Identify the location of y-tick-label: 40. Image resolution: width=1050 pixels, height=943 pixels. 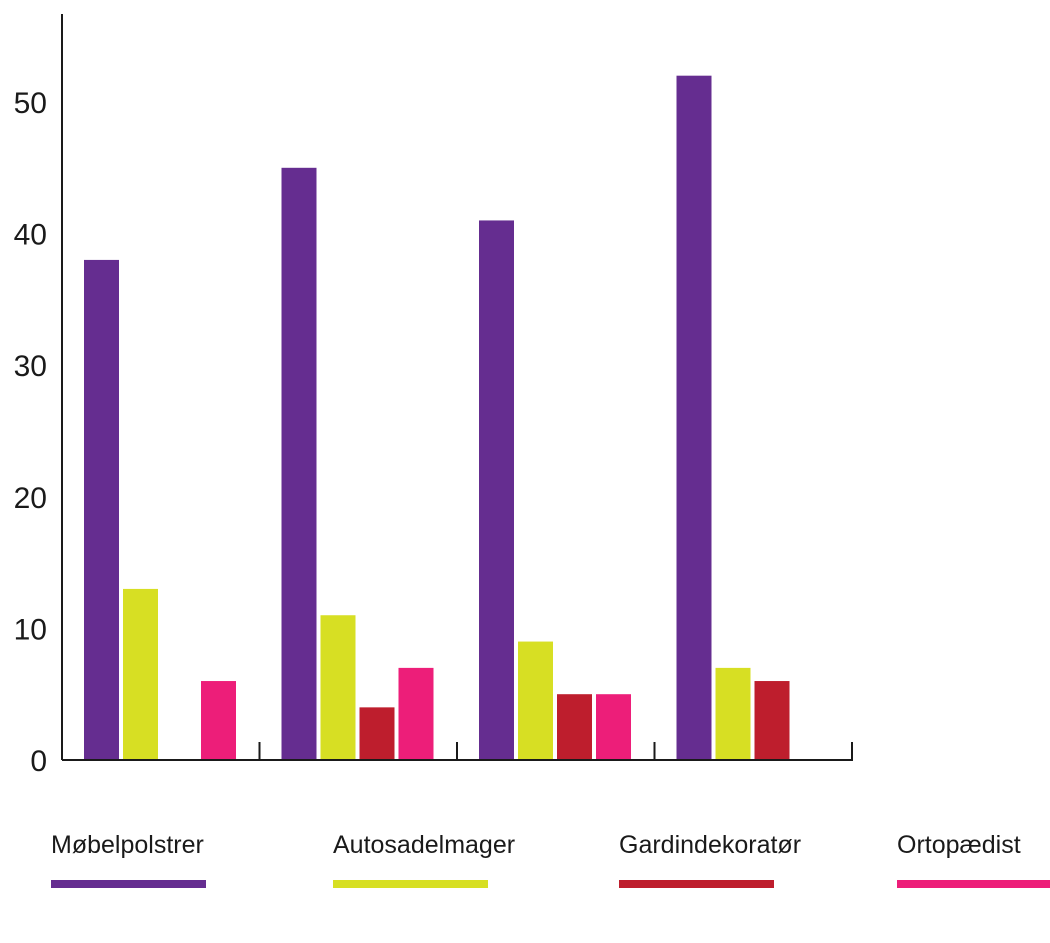
(30, 235).